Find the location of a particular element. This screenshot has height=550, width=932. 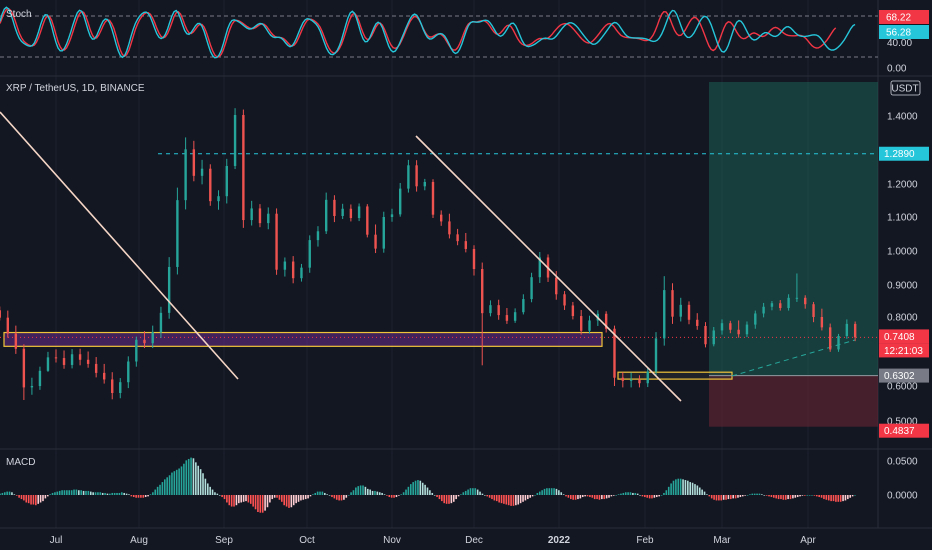

time-axis: Jul Aug Sep Oct Nov Dec 2022 Feb Mar Apr is located at coordinates (433, 540).